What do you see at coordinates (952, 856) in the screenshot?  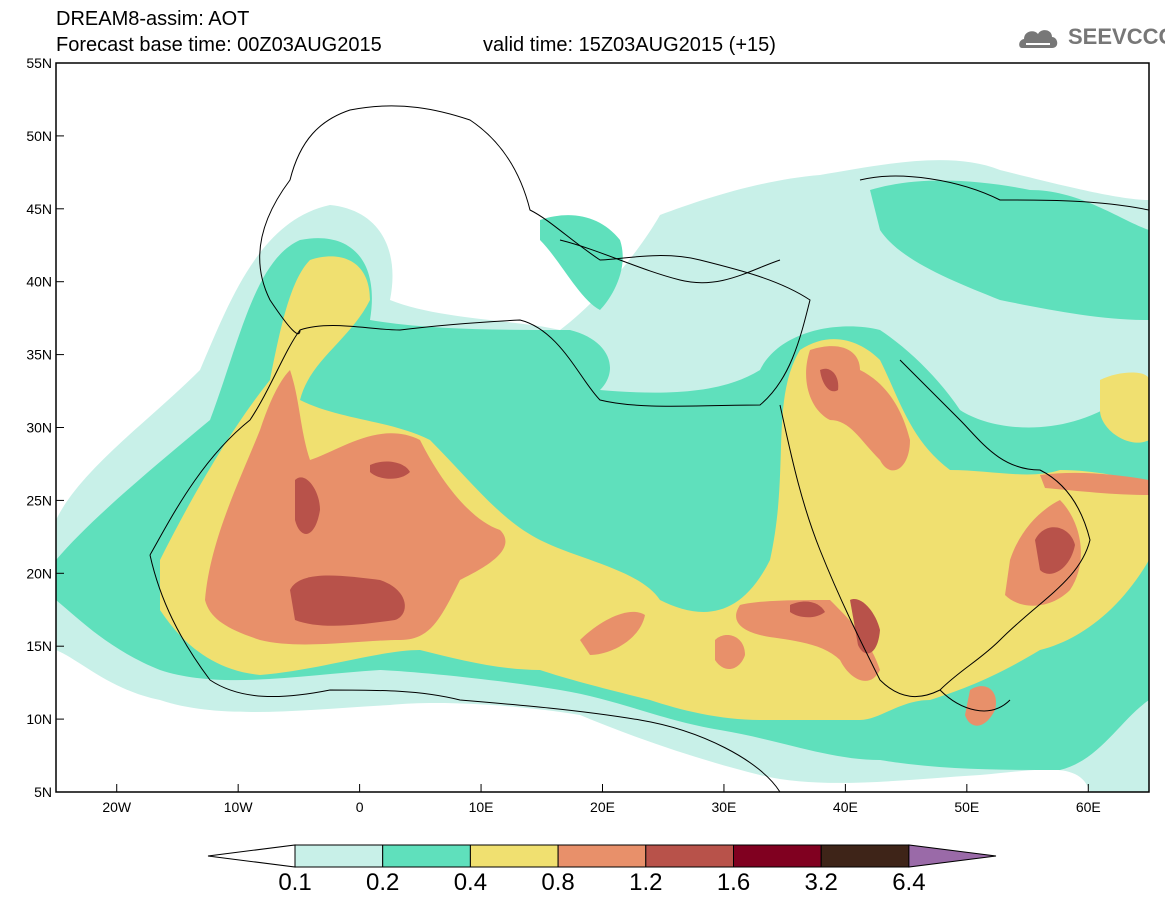 I see `colorbar-tip-high` at bounding box center [952, 856].